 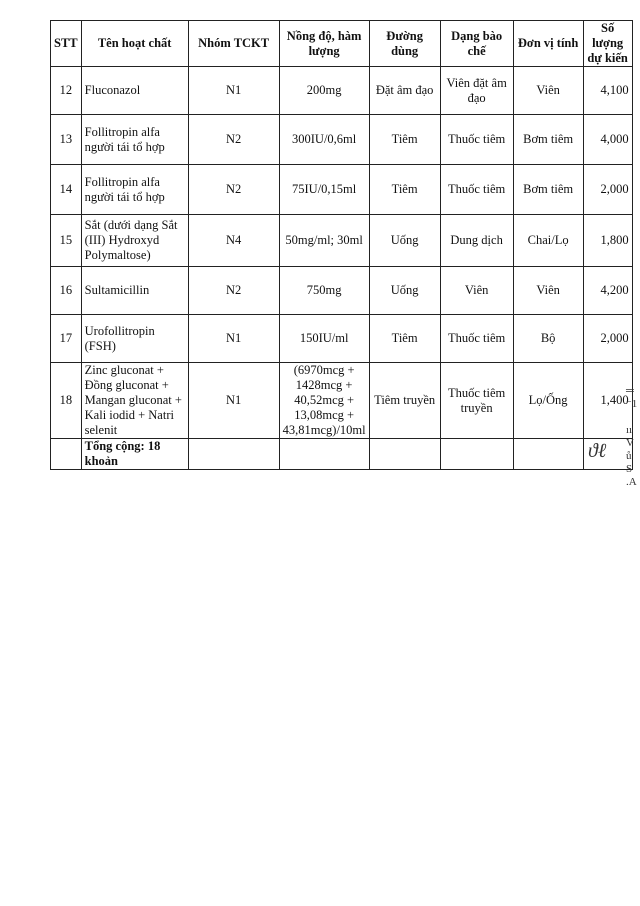 I want to click on header-unit: Đơn vị tính, so click(x=548, y=43).